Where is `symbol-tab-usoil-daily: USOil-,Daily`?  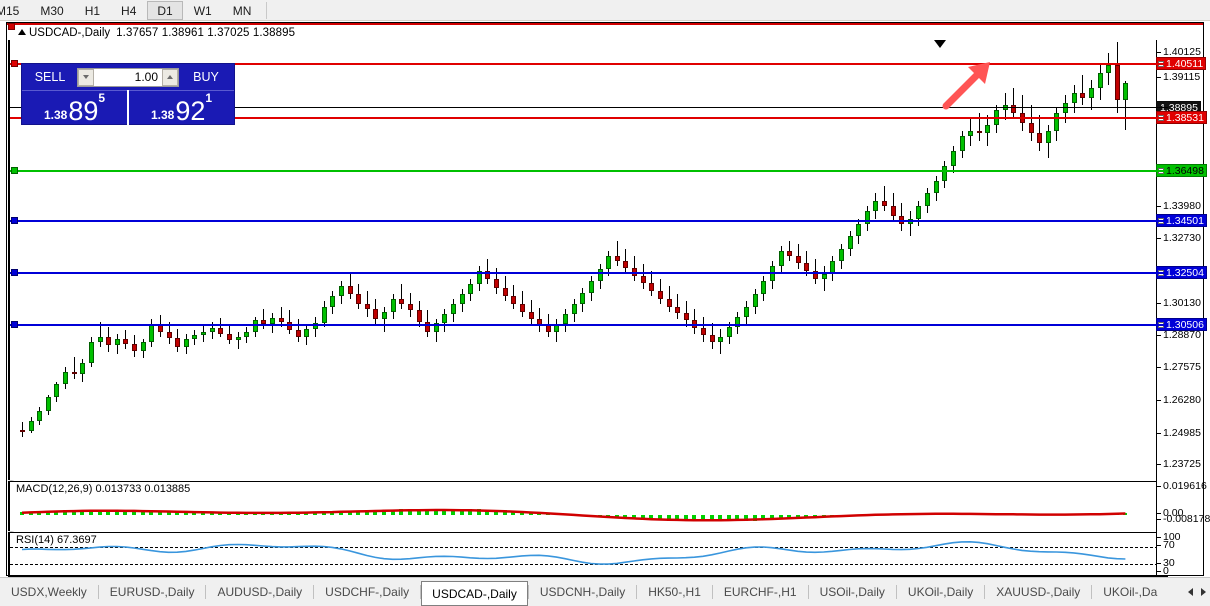
symbol-tab-usoil-daily: USOil-,Daily is located at coordinates (852, 592).